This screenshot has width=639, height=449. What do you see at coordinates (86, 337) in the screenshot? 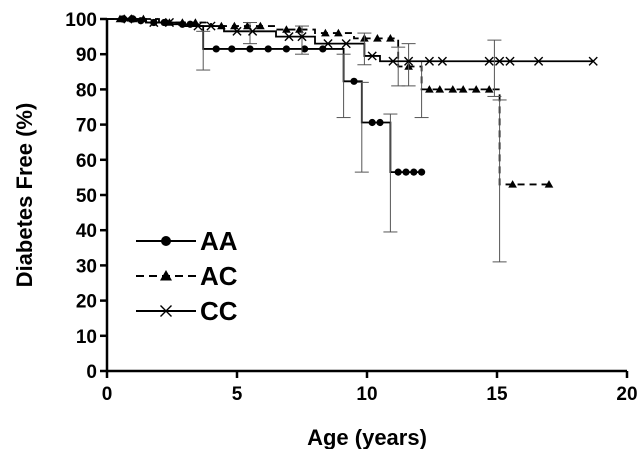
I see `y-tick-label: 10` at bounding box center [86, 337].